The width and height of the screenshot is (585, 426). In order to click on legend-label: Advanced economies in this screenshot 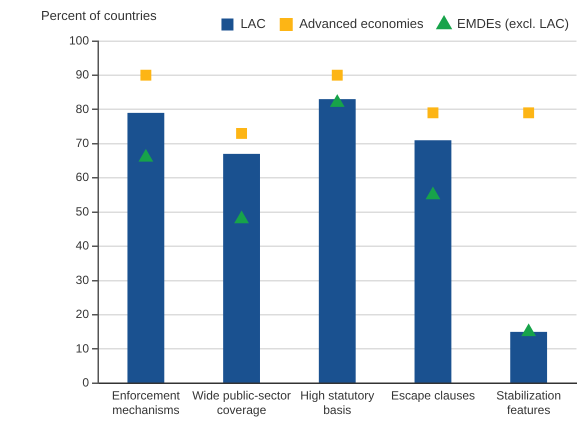, I will do `click(361, 24)`.